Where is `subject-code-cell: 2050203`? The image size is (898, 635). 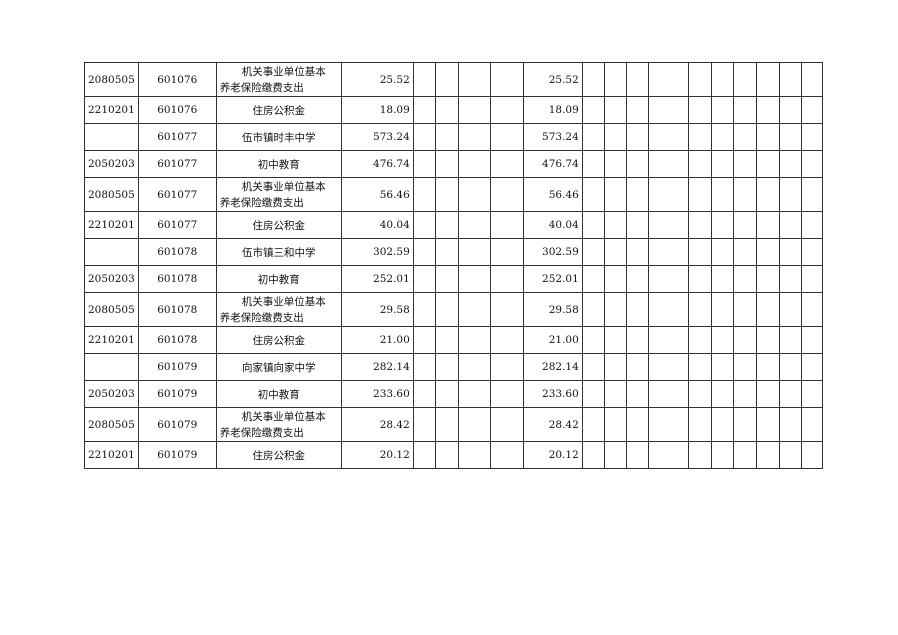 subject-code-cell: 2050203 is located at coordinates (111, 279).